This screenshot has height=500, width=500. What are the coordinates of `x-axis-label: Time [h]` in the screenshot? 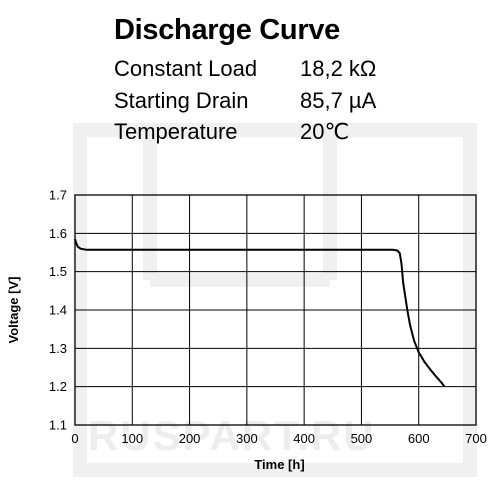 It's located at (279, 464).